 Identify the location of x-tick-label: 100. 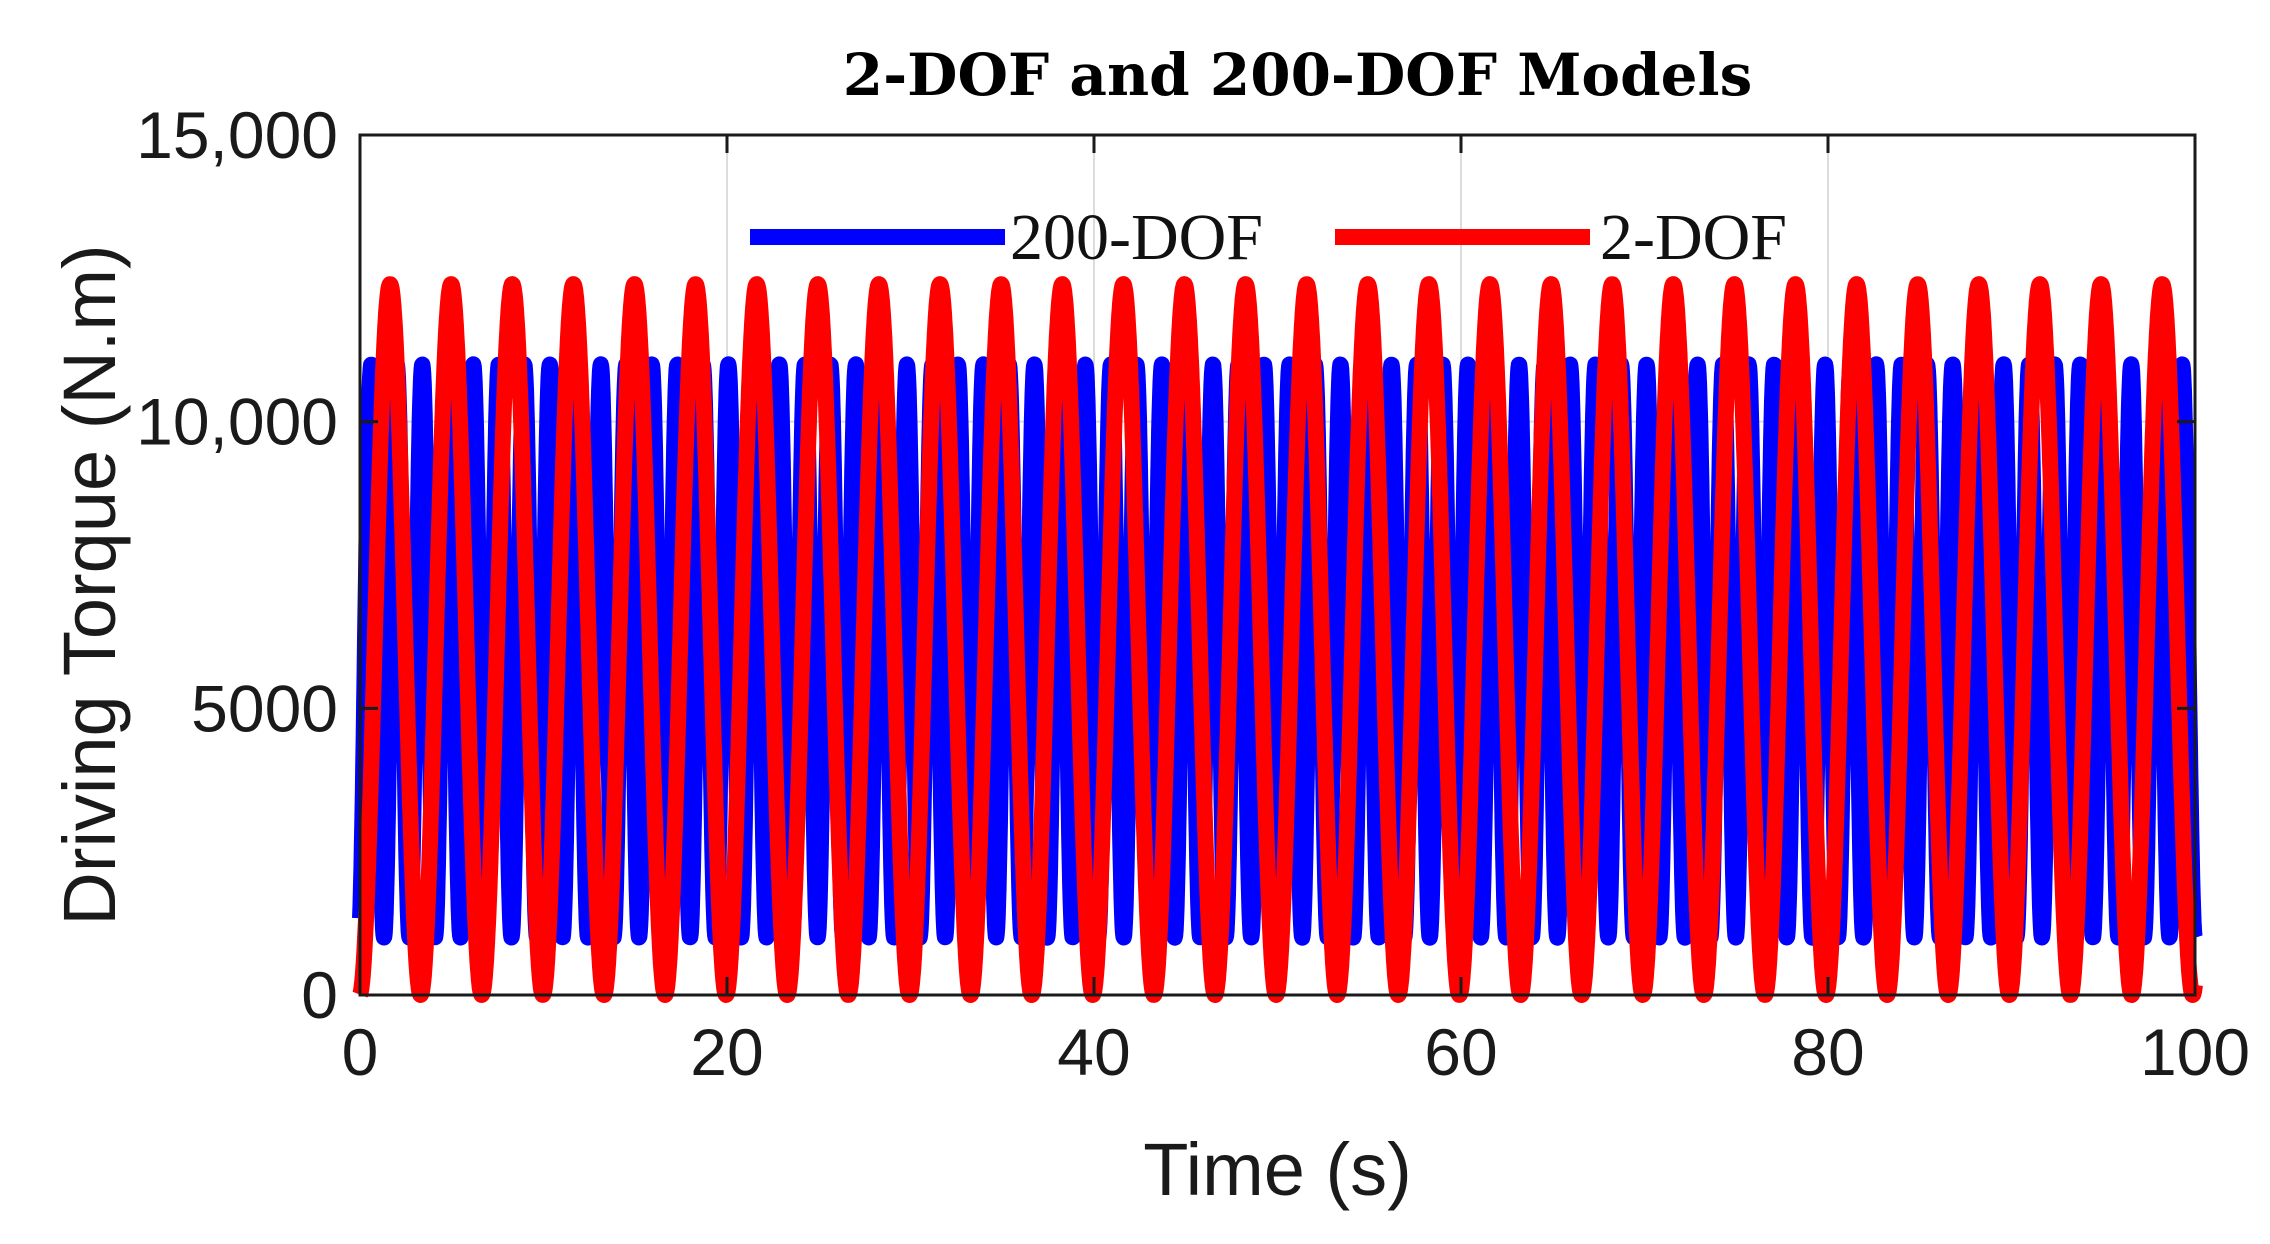
(2195, 1052).